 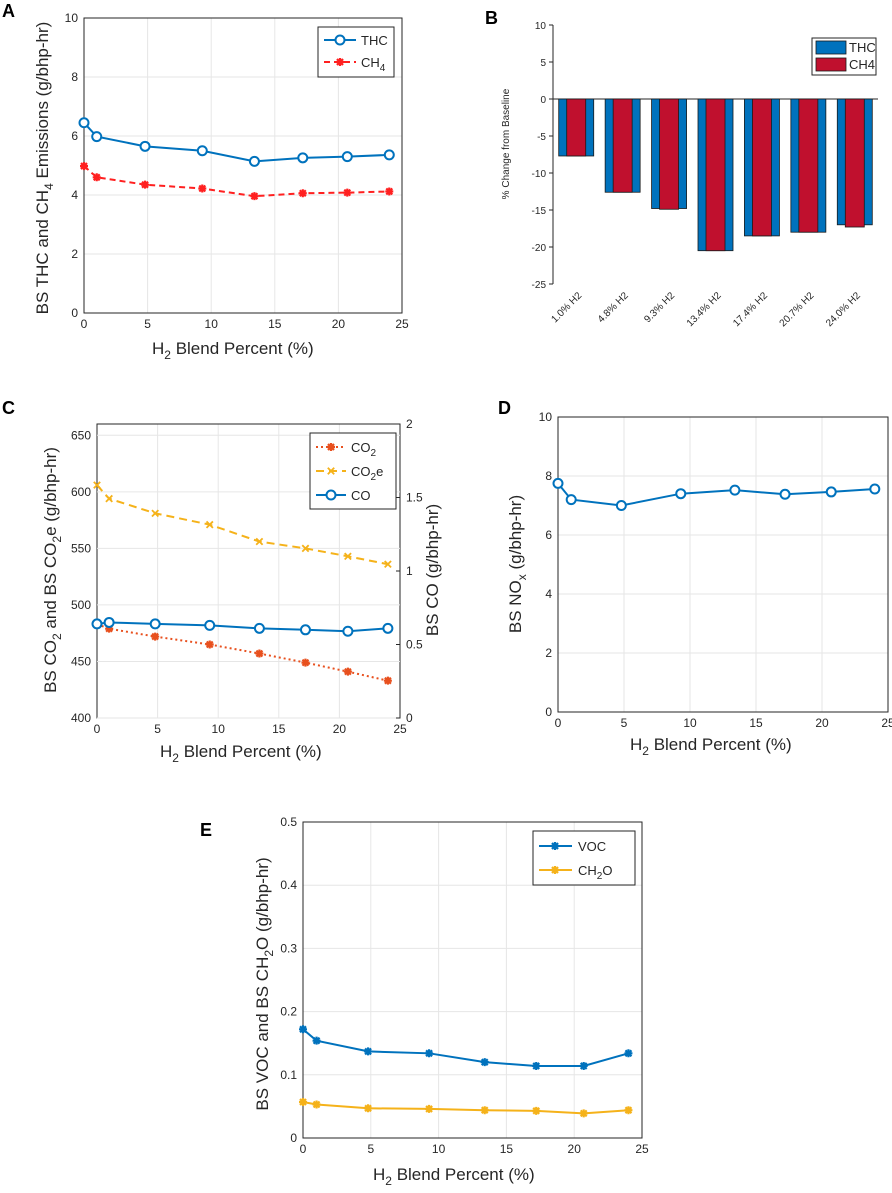 What do you see at coordinates (288, 822) in the screenshot?
I see `chart-e-ytick-label: 0.5` at bounding box center [288, 822].